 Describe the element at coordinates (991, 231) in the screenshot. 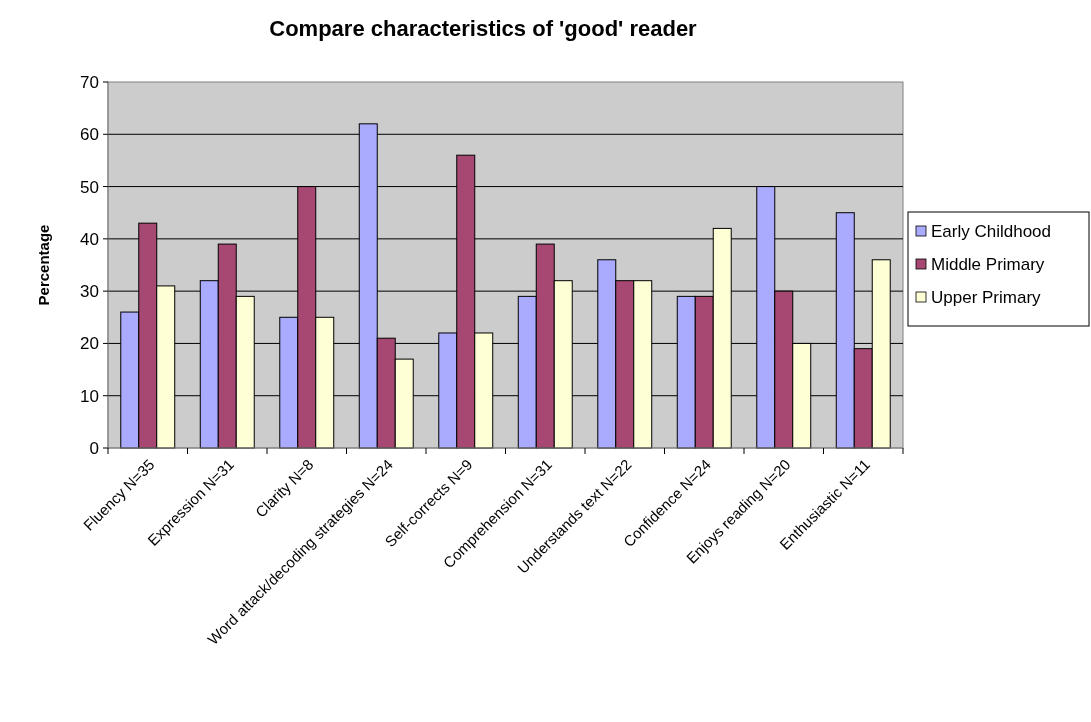

I see `legend-label: Early Childhood` at that location.